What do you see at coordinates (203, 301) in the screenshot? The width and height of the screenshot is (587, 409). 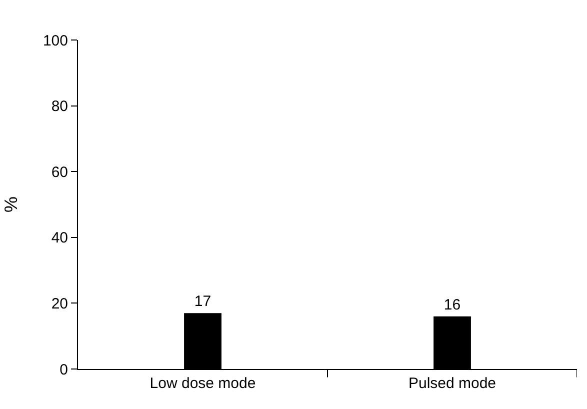 I see `data-label: 17` at bounding box center [203, 301].